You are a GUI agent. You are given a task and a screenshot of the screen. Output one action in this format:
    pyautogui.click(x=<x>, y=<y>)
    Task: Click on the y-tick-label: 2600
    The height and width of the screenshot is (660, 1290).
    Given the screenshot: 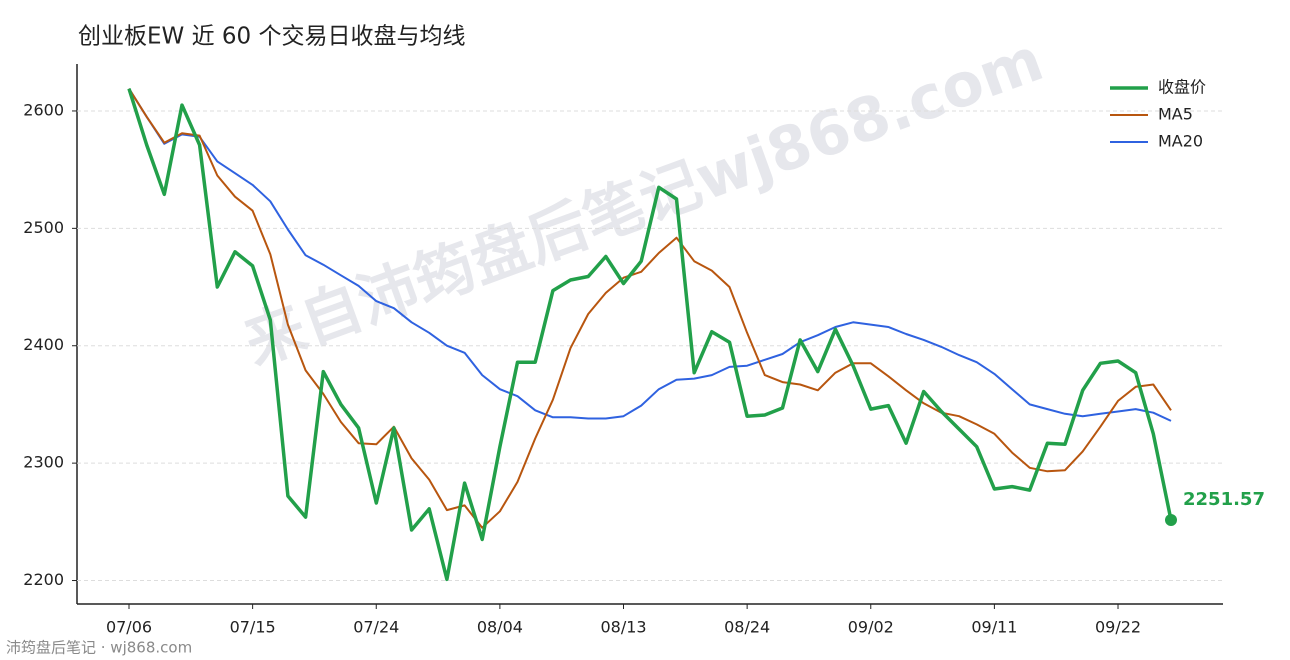 What is the action you would take?
    pyautogui.click(x=43, y=109)
    